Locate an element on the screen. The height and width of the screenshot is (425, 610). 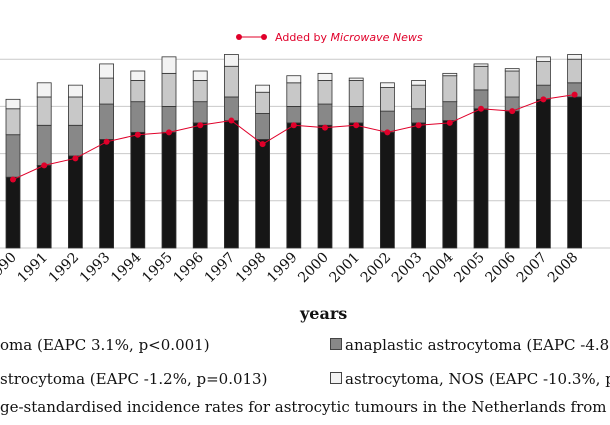
x-tick-1993: 1993 is located at coordinates (95, 268).